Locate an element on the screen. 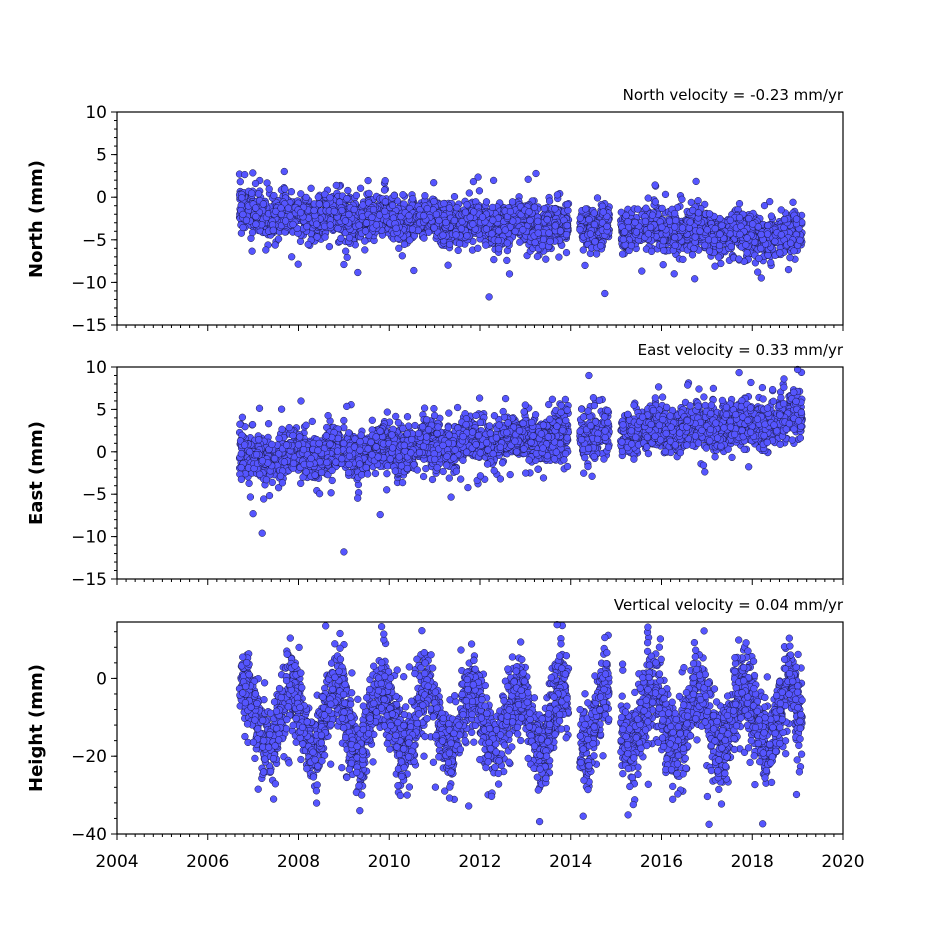 This screenshot has width=937, height=937. y-tick-label: −15 is located at coordinates (89, 326).